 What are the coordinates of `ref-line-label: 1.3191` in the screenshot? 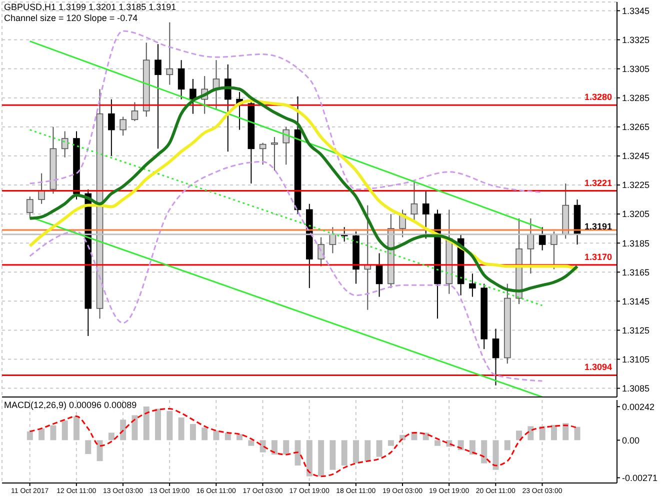 It's located at (598, 226).